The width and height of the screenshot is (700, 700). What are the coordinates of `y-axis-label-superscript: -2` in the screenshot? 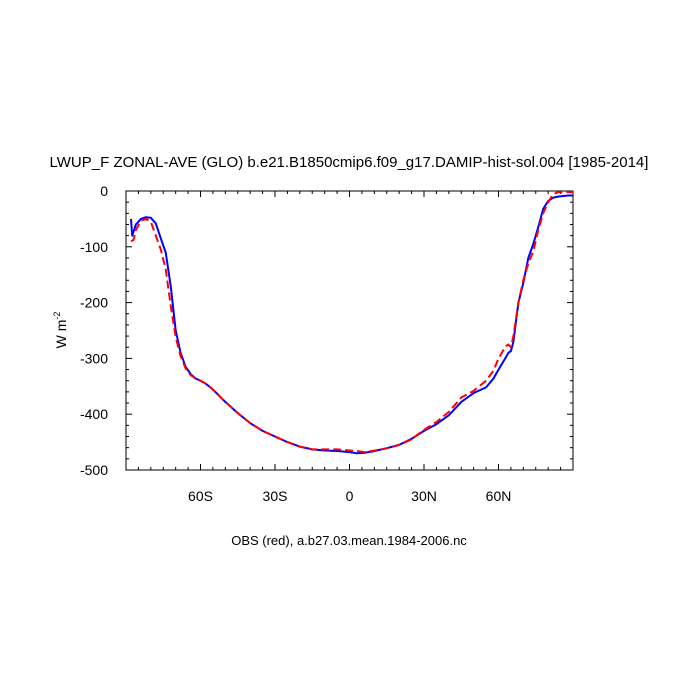 It's located at (57, 316).